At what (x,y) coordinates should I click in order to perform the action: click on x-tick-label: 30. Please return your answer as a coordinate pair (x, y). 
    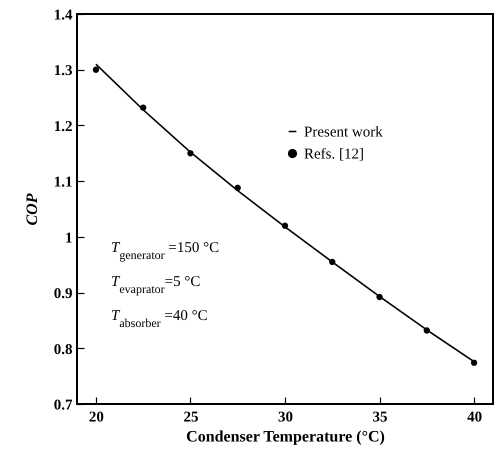
    Looking at the image, I should click on (285, 418).